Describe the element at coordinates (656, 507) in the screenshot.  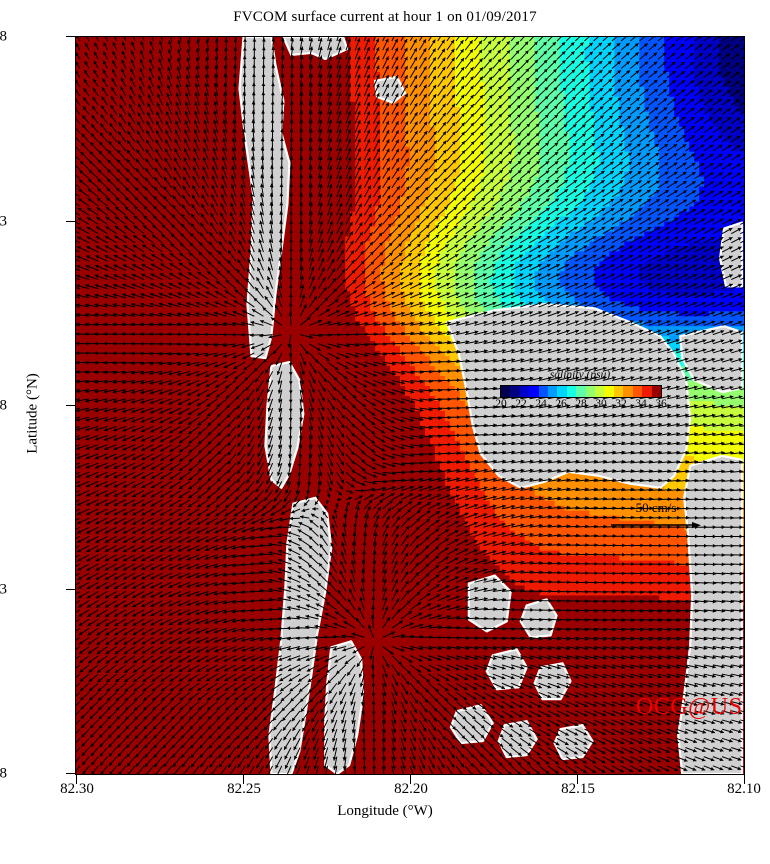
I see `velocity-scale-label: 50 cm/s` at that location.